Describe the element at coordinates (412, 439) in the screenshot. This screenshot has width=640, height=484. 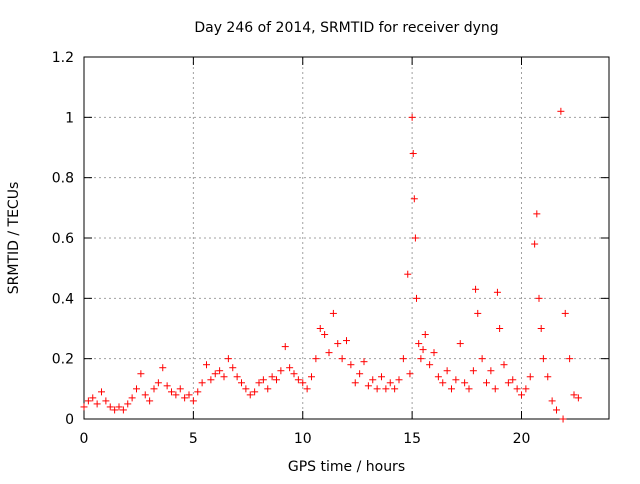
I see `x-tick-label: 15` at that location.